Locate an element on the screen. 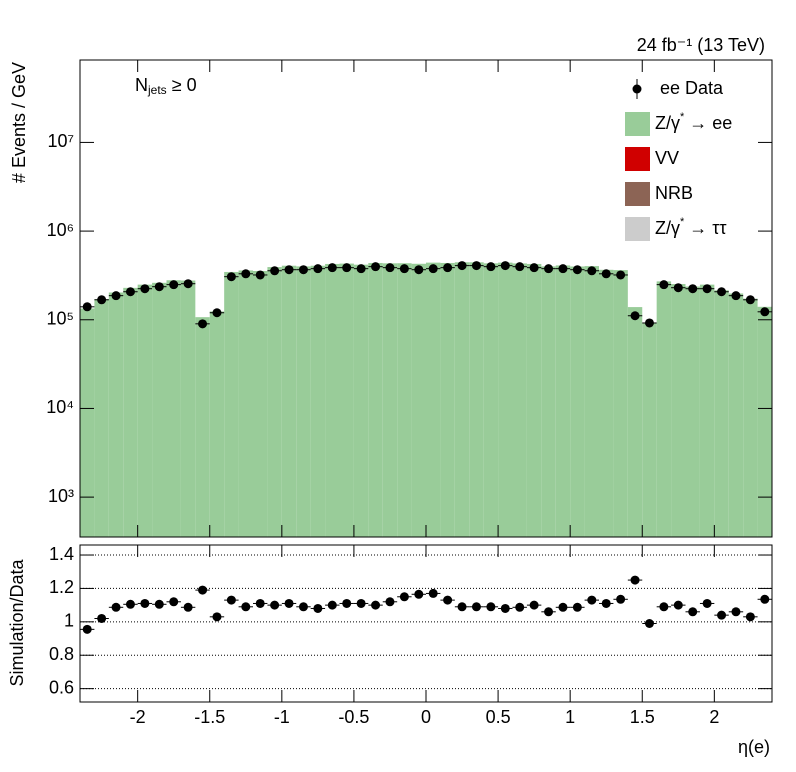 The height and width of the screenshot is (772, 796). legend-label: ee Data is located at coordinates (692, 88).